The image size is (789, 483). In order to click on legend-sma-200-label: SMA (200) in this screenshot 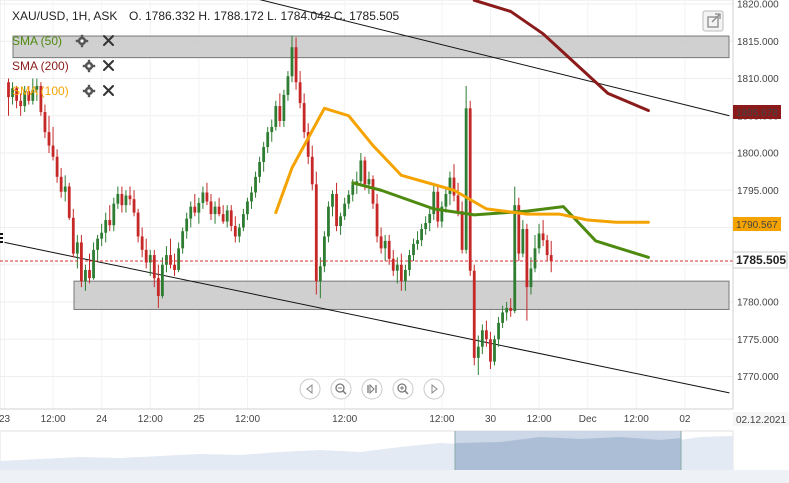, I will do `click(40, 66)`.